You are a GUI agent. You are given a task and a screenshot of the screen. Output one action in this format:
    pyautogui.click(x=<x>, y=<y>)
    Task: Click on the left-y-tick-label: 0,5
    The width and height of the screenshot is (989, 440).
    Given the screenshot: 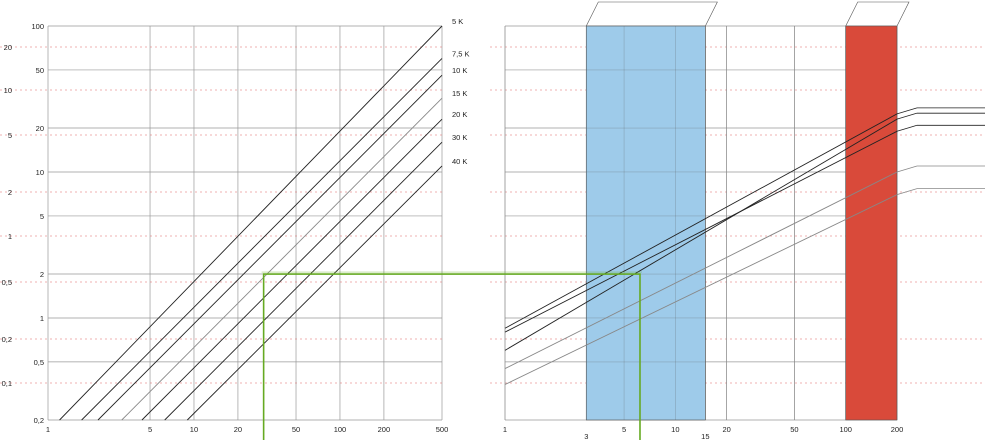 What is the action you would take?
    pyautogui.click(x=39, y=362)
    